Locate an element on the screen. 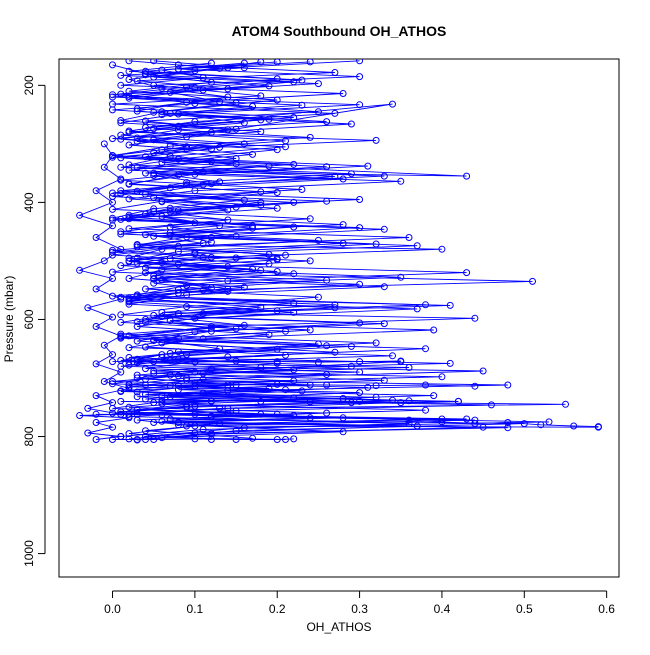 The height and width of the screenshot is (655, 650). y-tick-label: 600 is located at coordinates (29, 319).